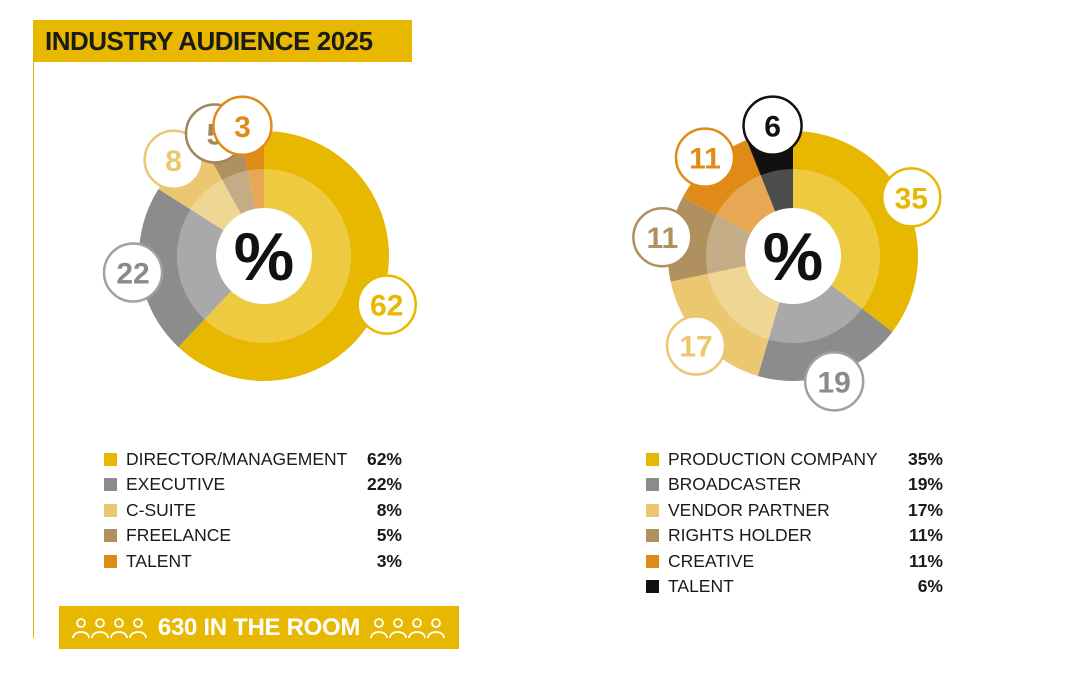 The height and width of the screenshot is (673, 1087). I want to click on value-bubble-label: 22, so click(132, 274).